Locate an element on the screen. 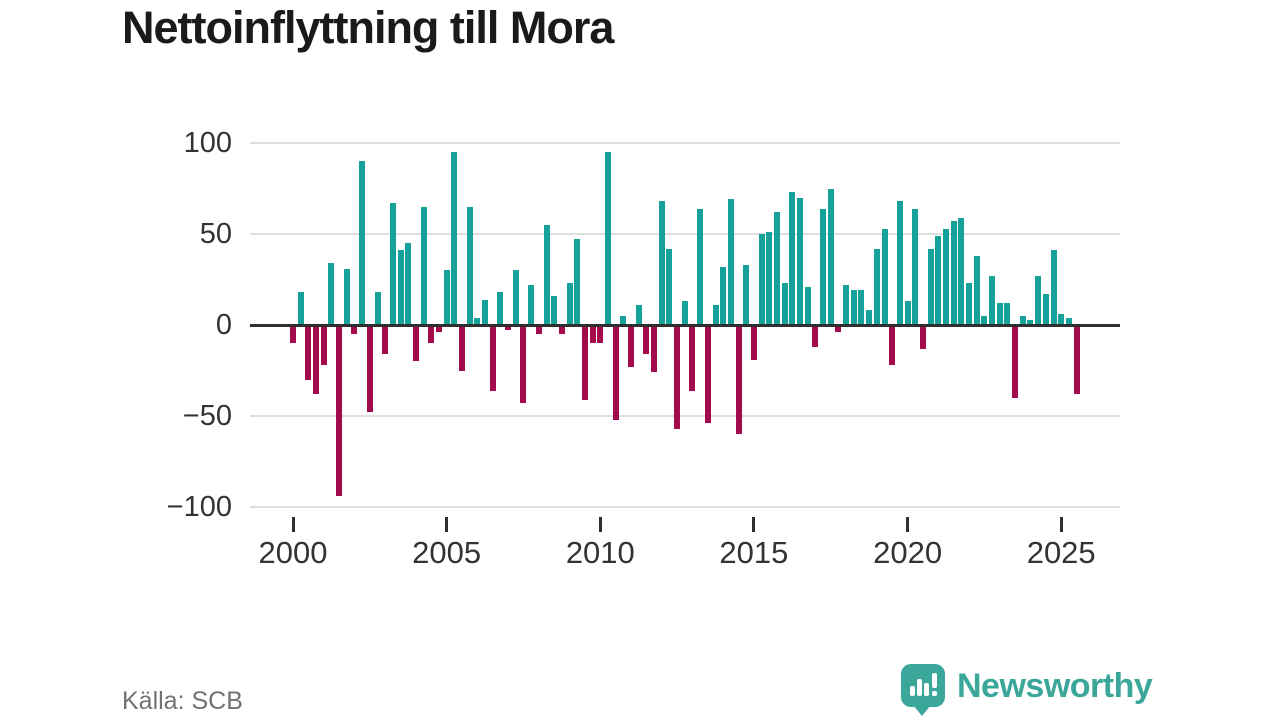 The image size is (1280, 720). y-tick-label: −50 is located at coordinates (207, 416).